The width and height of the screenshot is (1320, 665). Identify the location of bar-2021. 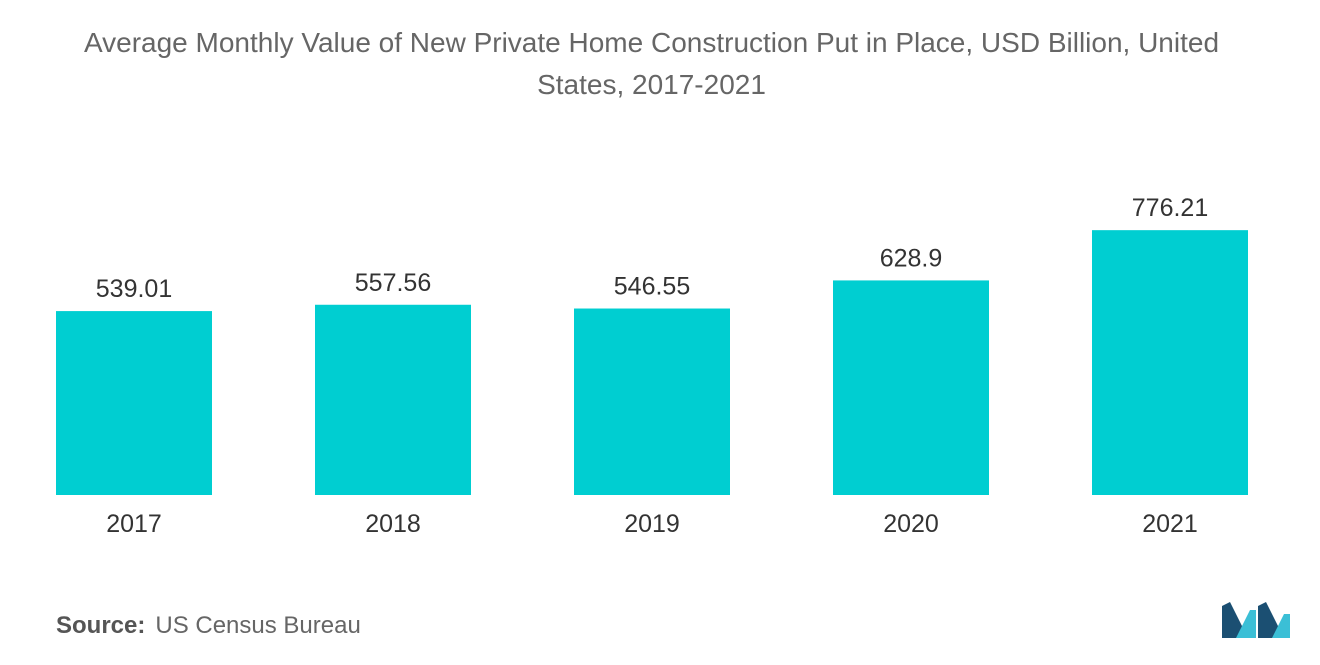
(1170, 362).